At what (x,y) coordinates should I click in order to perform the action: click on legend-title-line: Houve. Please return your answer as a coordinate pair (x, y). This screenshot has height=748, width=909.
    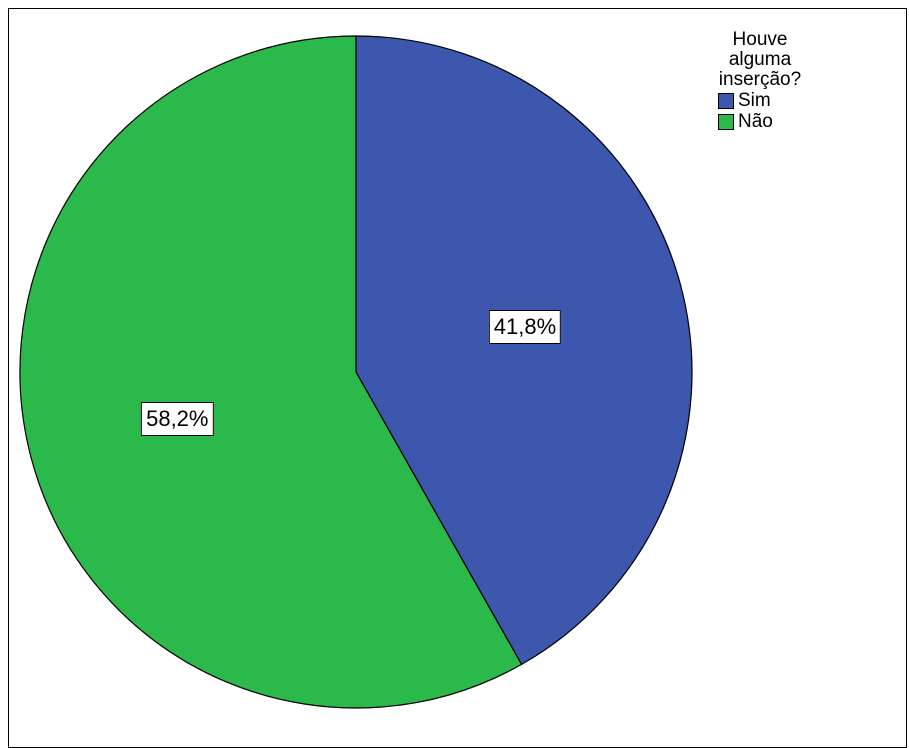
    Looking at the image, I should click on (760, 39).